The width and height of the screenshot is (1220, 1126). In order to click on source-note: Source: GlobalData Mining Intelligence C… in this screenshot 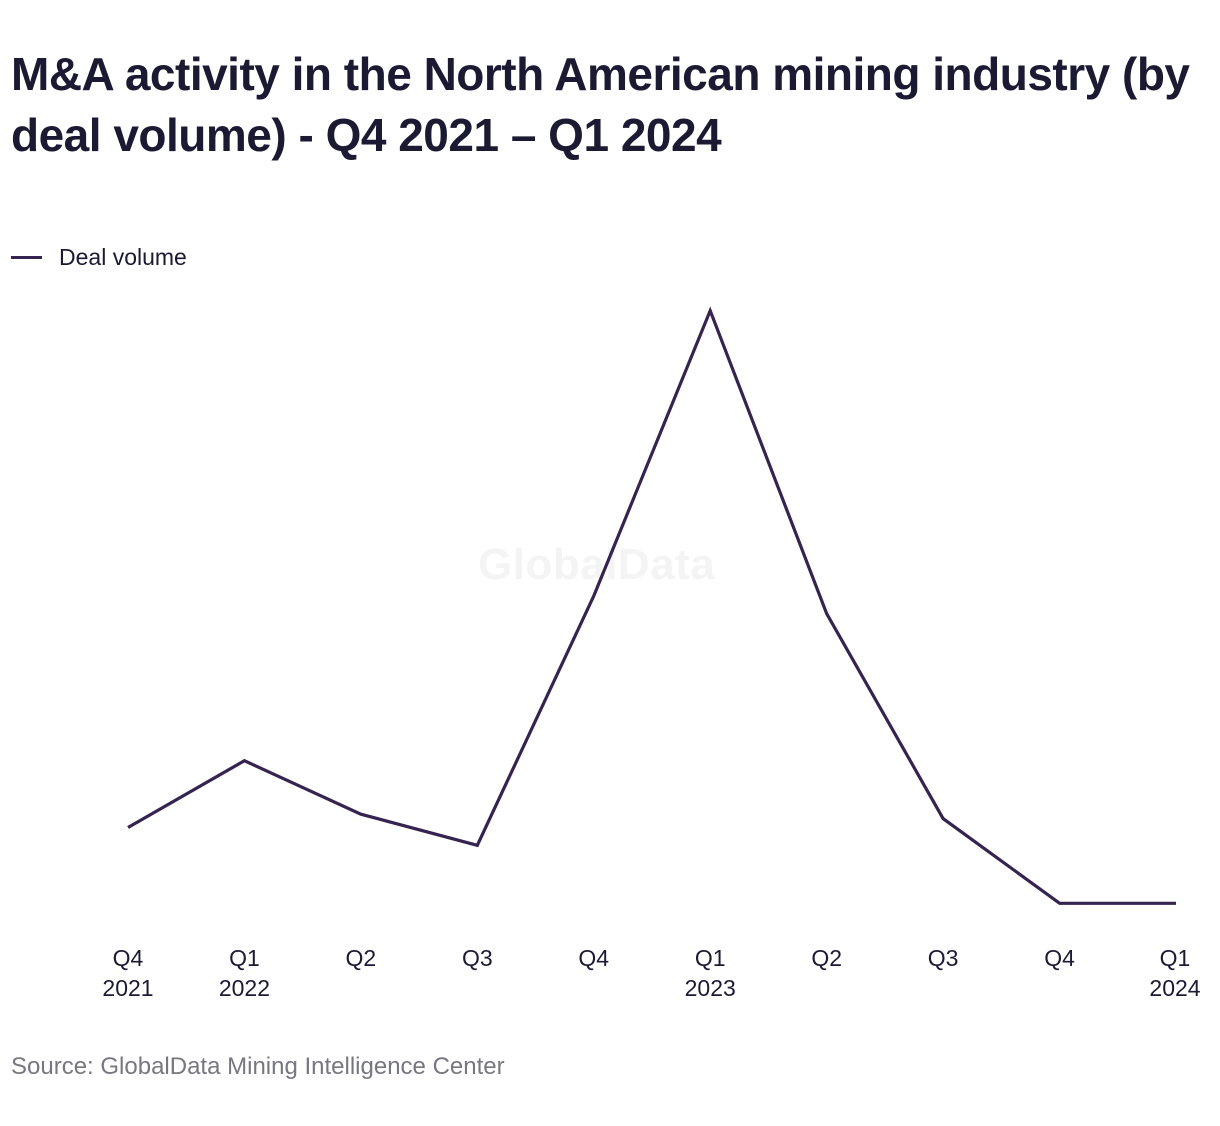, I will do `click(258, 1066)`.